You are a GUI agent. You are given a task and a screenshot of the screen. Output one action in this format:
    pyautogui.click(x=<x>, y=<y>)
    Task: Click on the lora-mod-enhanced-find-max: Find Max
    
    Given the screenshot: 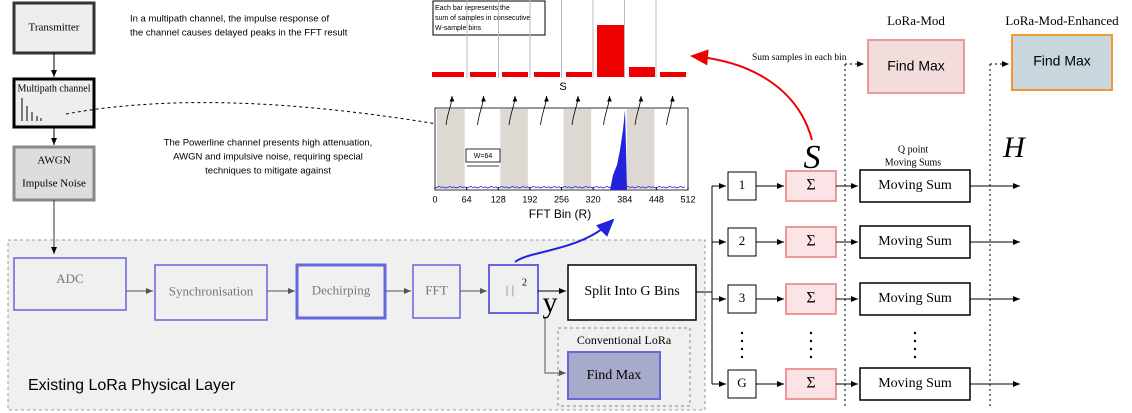 What is the action you would take?
    pyautogui.click(x=1062, y=61)
    